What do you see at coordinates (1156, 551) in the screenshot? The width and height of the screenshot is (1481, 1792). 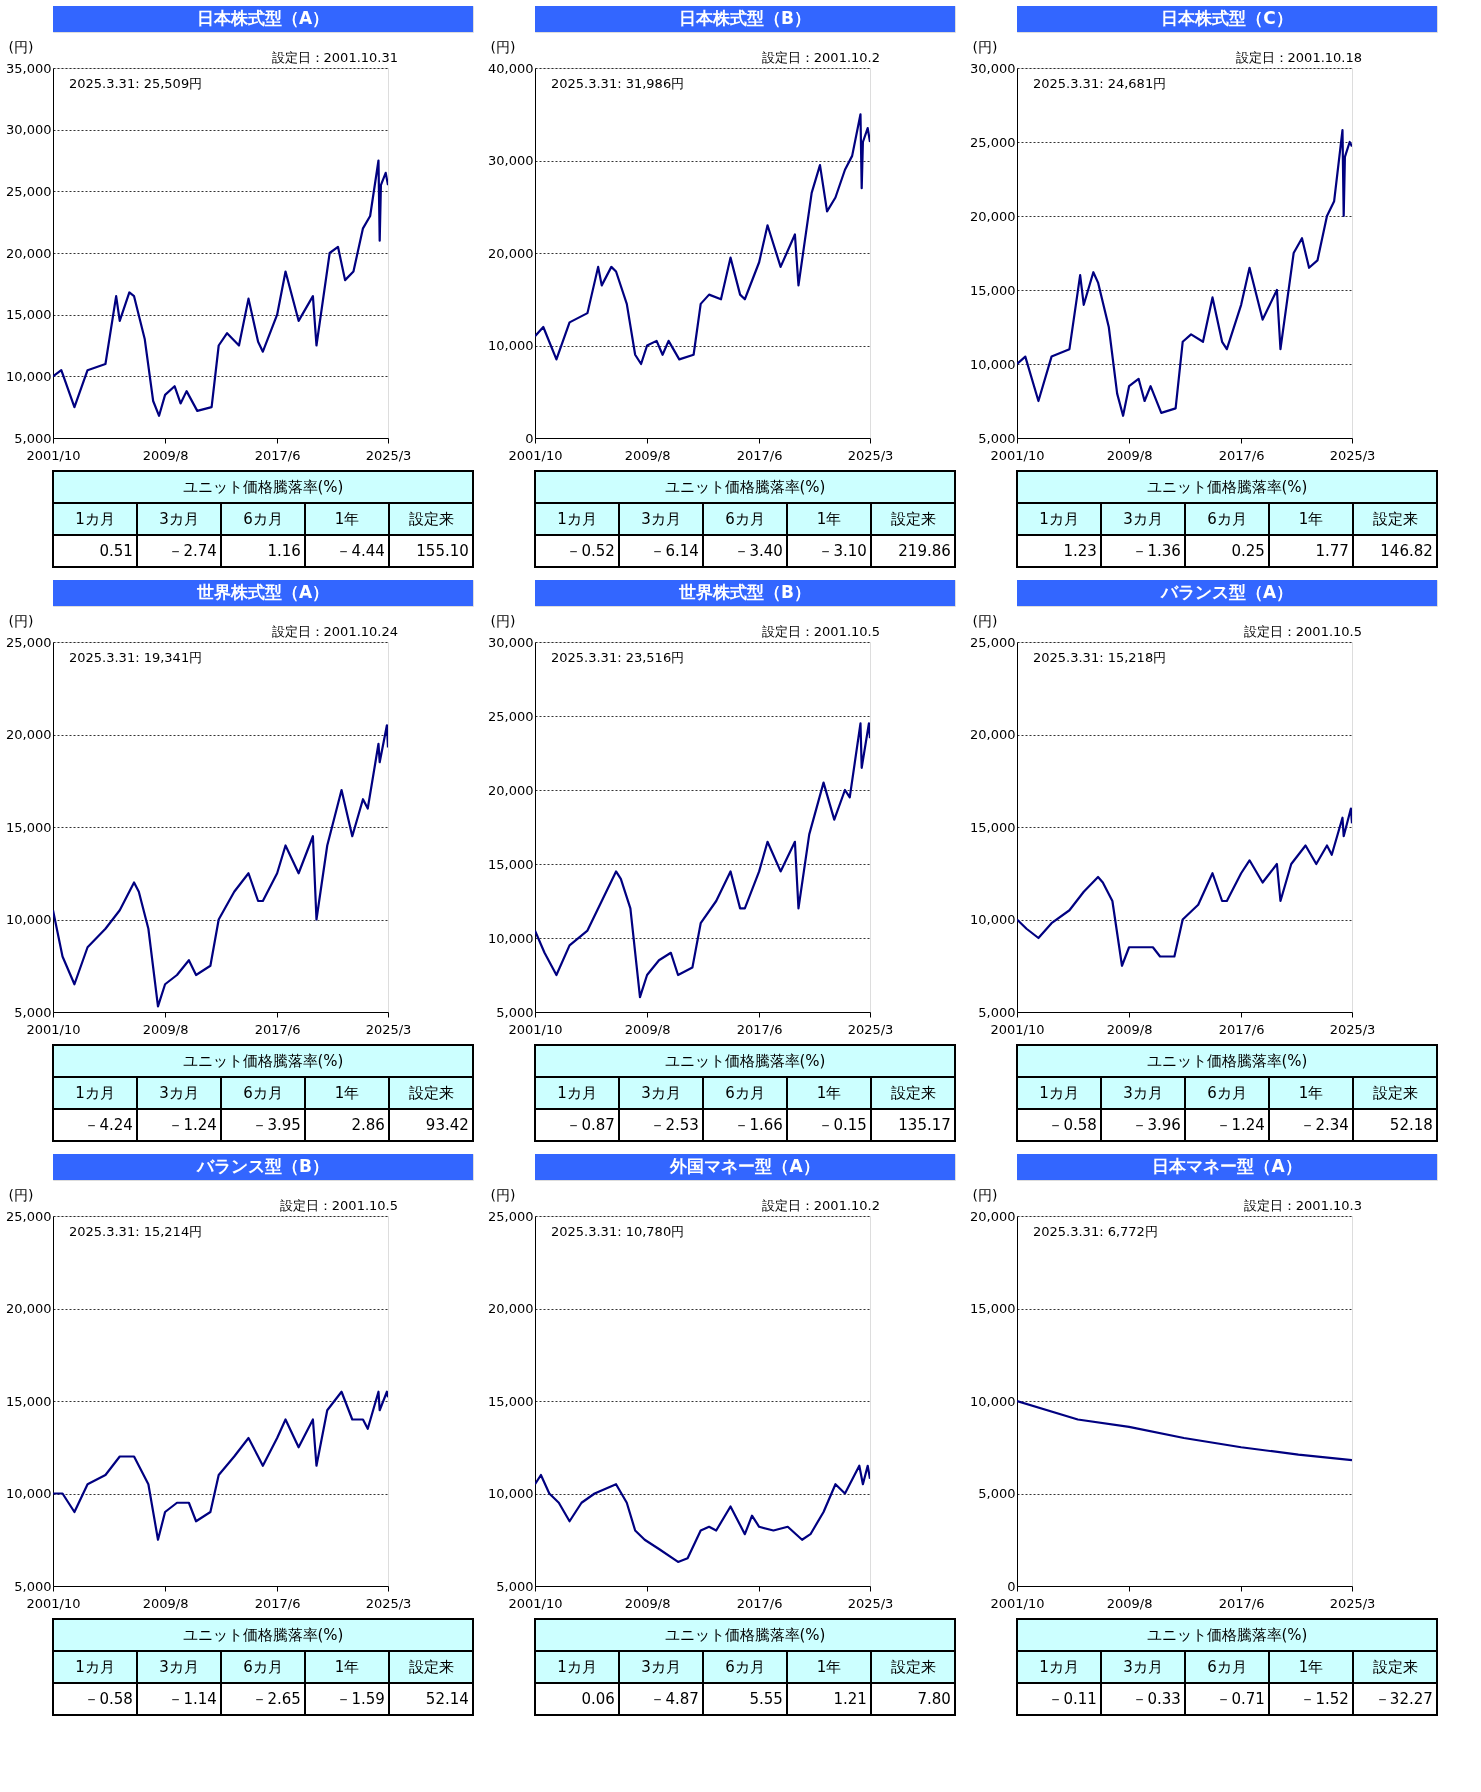 I see `text: －1.36` at bounding box center [1156, 551].